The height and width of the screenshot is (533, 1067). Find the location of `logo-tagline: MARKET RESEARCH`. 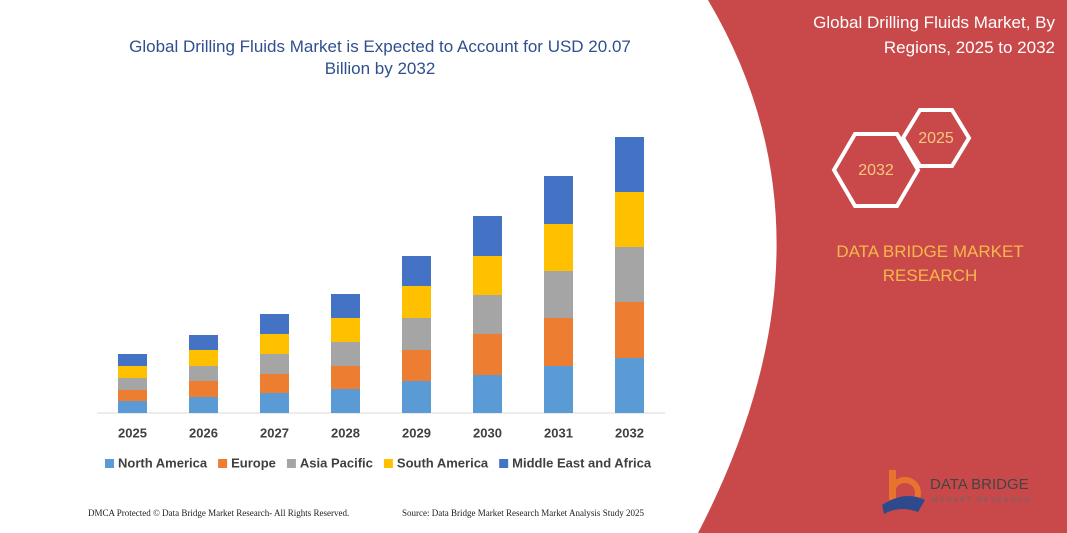

logo-tagline: MARKET RESEARCH is located at coordinates (982, 500).